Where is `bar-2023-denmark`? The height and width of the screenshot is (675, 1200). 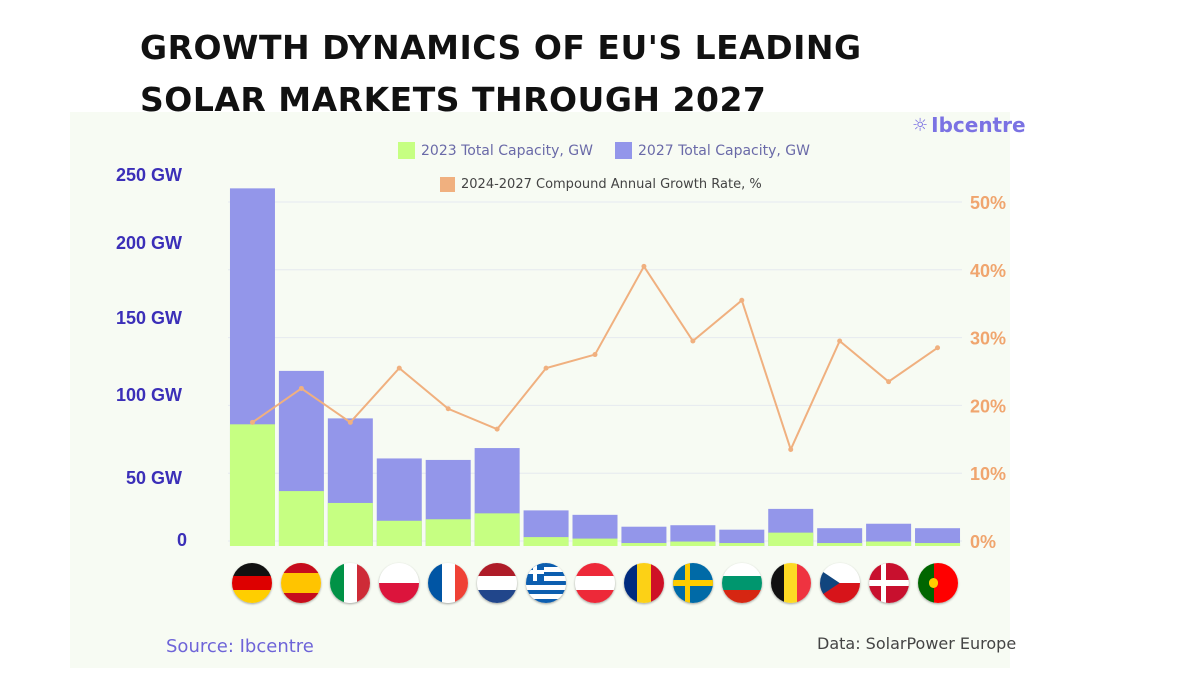 bar-2023-denmark is located at coordinates (889, 543).